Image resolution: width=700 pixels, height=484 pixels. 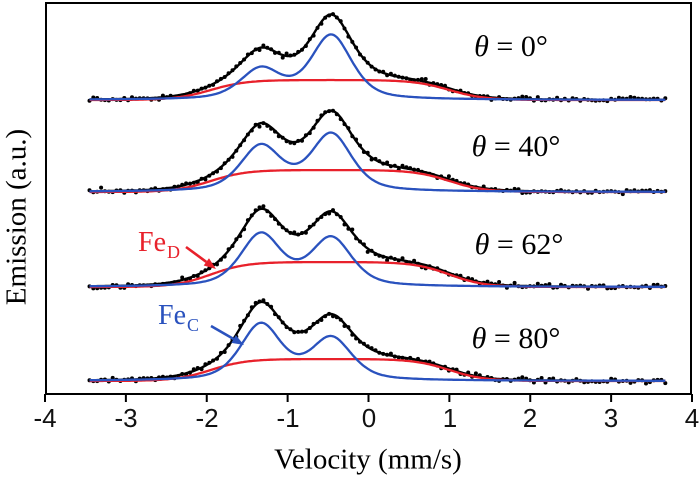 I want to click on theta-40-label: θ = 40°, so click(x=516, y=147).